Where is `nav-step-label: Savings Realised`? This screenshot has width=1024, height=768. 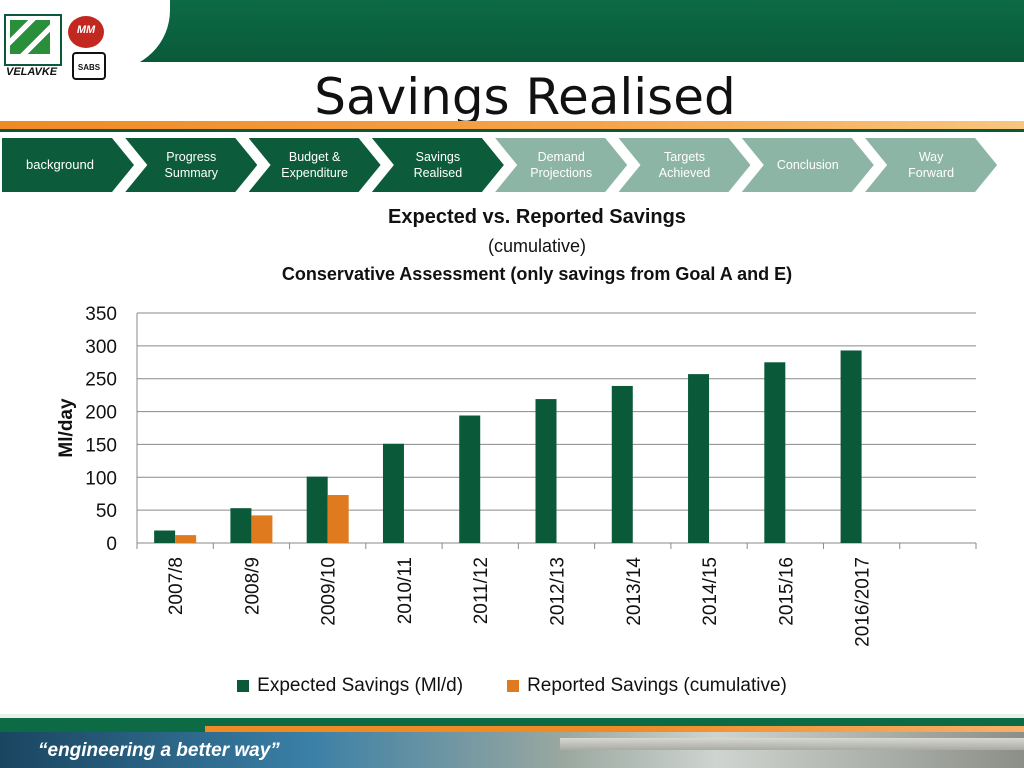
nav-step-label: Savings Realised is located at coordinates (438, 165).